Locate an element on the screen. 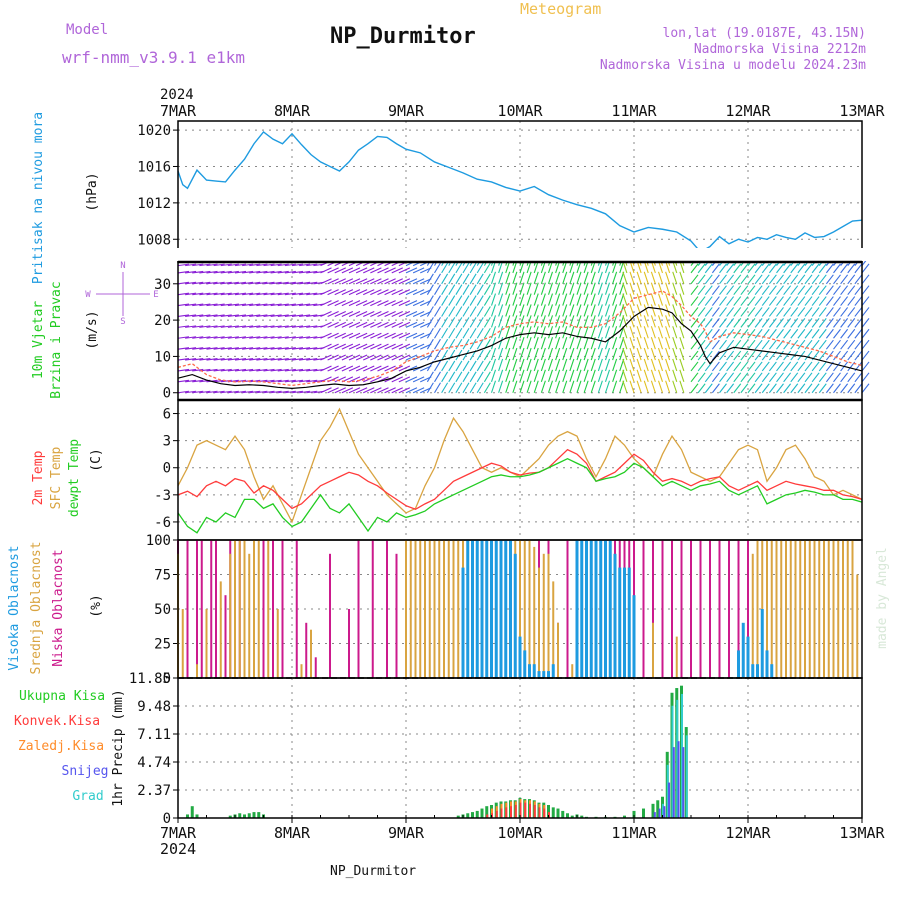  cloud-panel: 0 25 50 75 100 is located at coordinates (504, 610).